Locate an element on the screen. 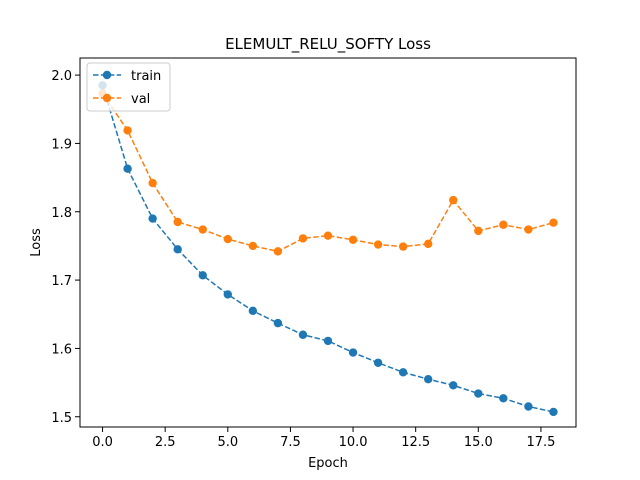  legend: train val is located at coordinates (128, 87).